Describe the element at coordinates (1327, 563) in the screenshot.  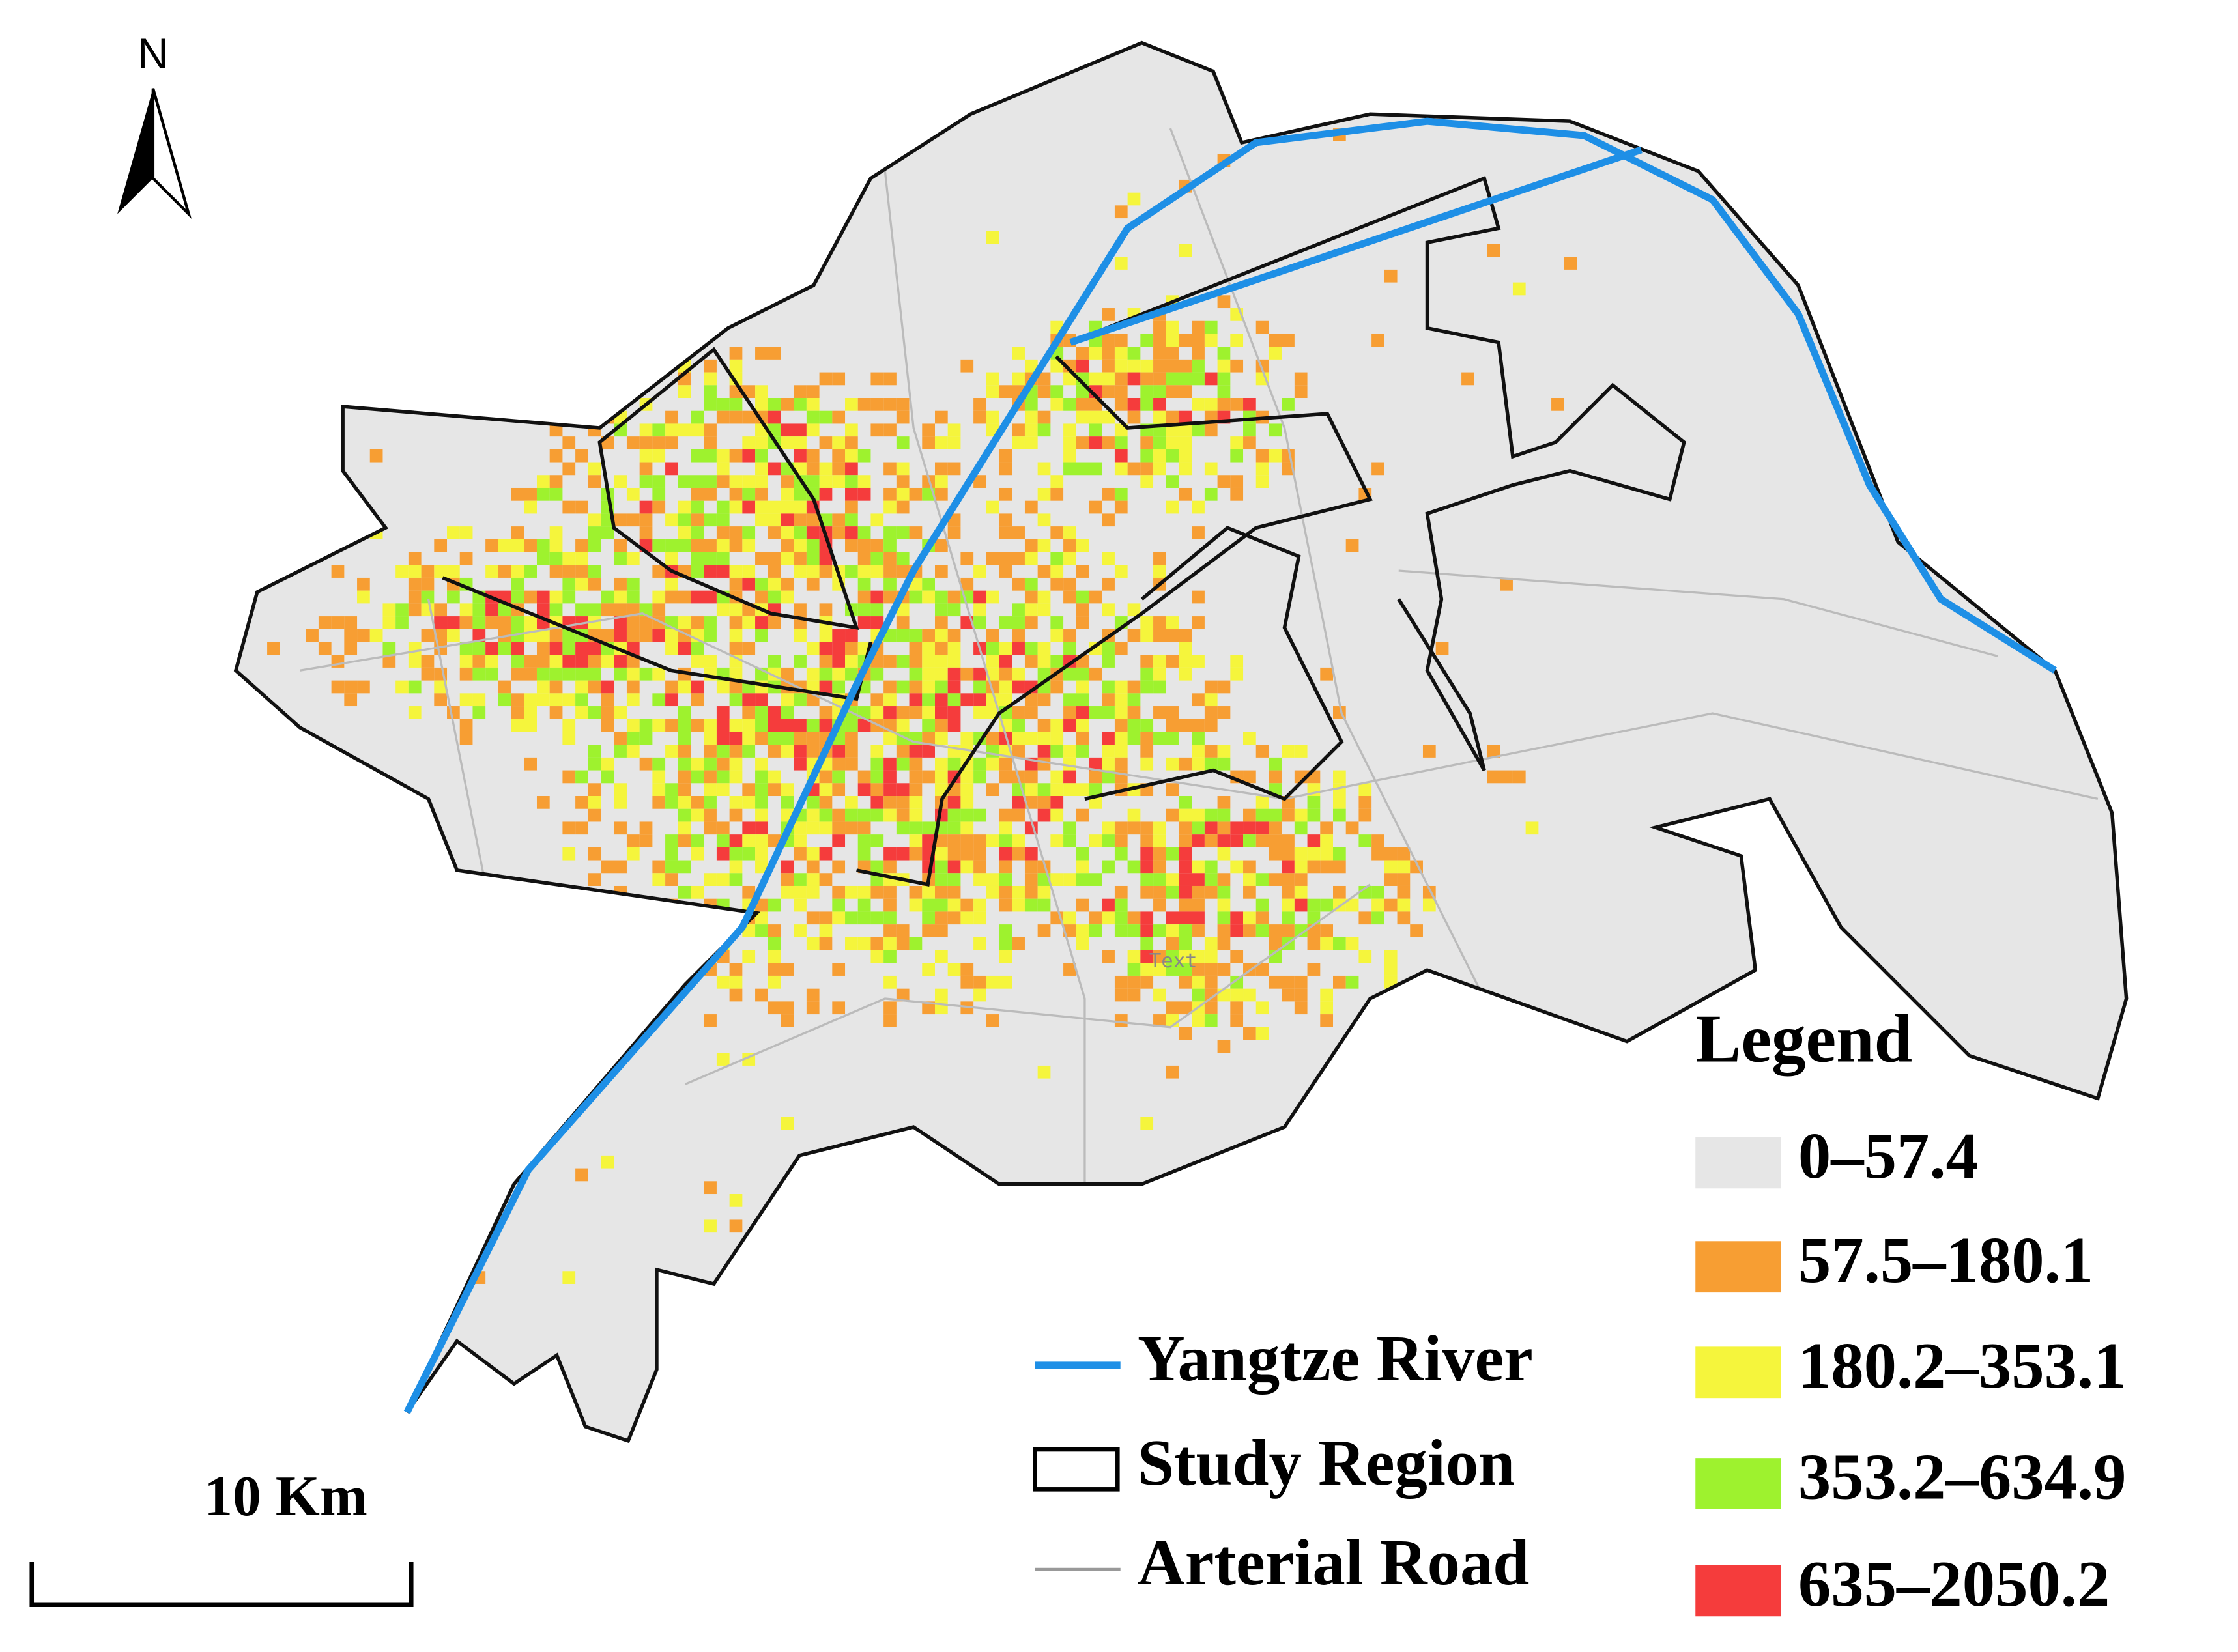
I see `road` at that location.